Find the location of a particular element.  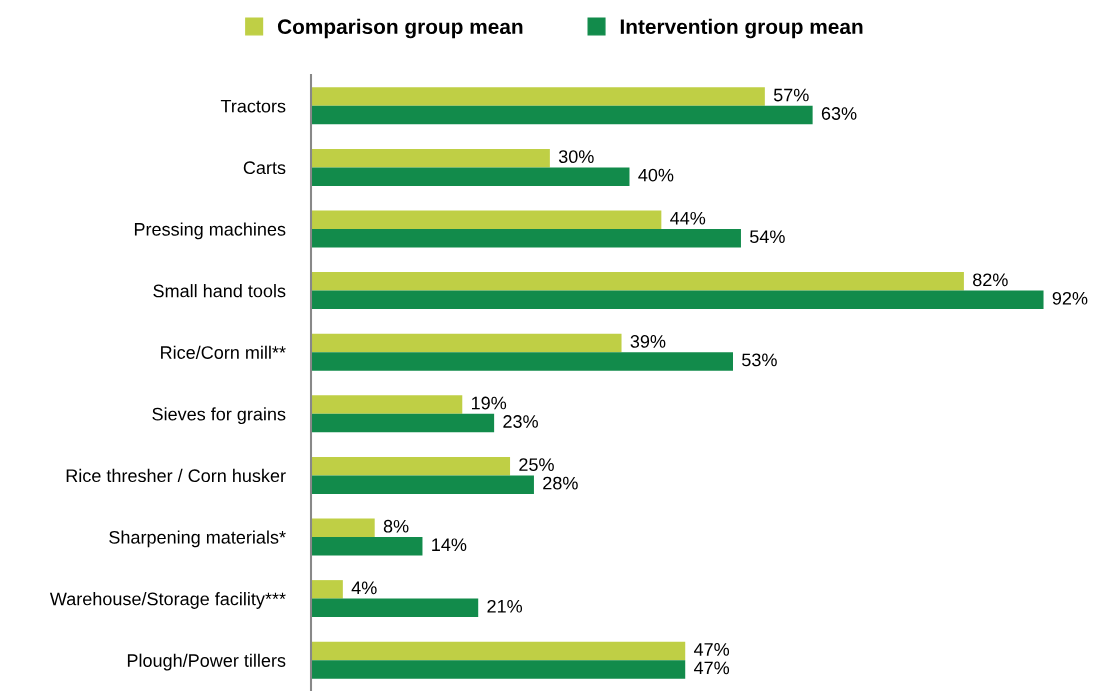

y-tick-label: Sharpening materials* is located at coordinates (197, 539).